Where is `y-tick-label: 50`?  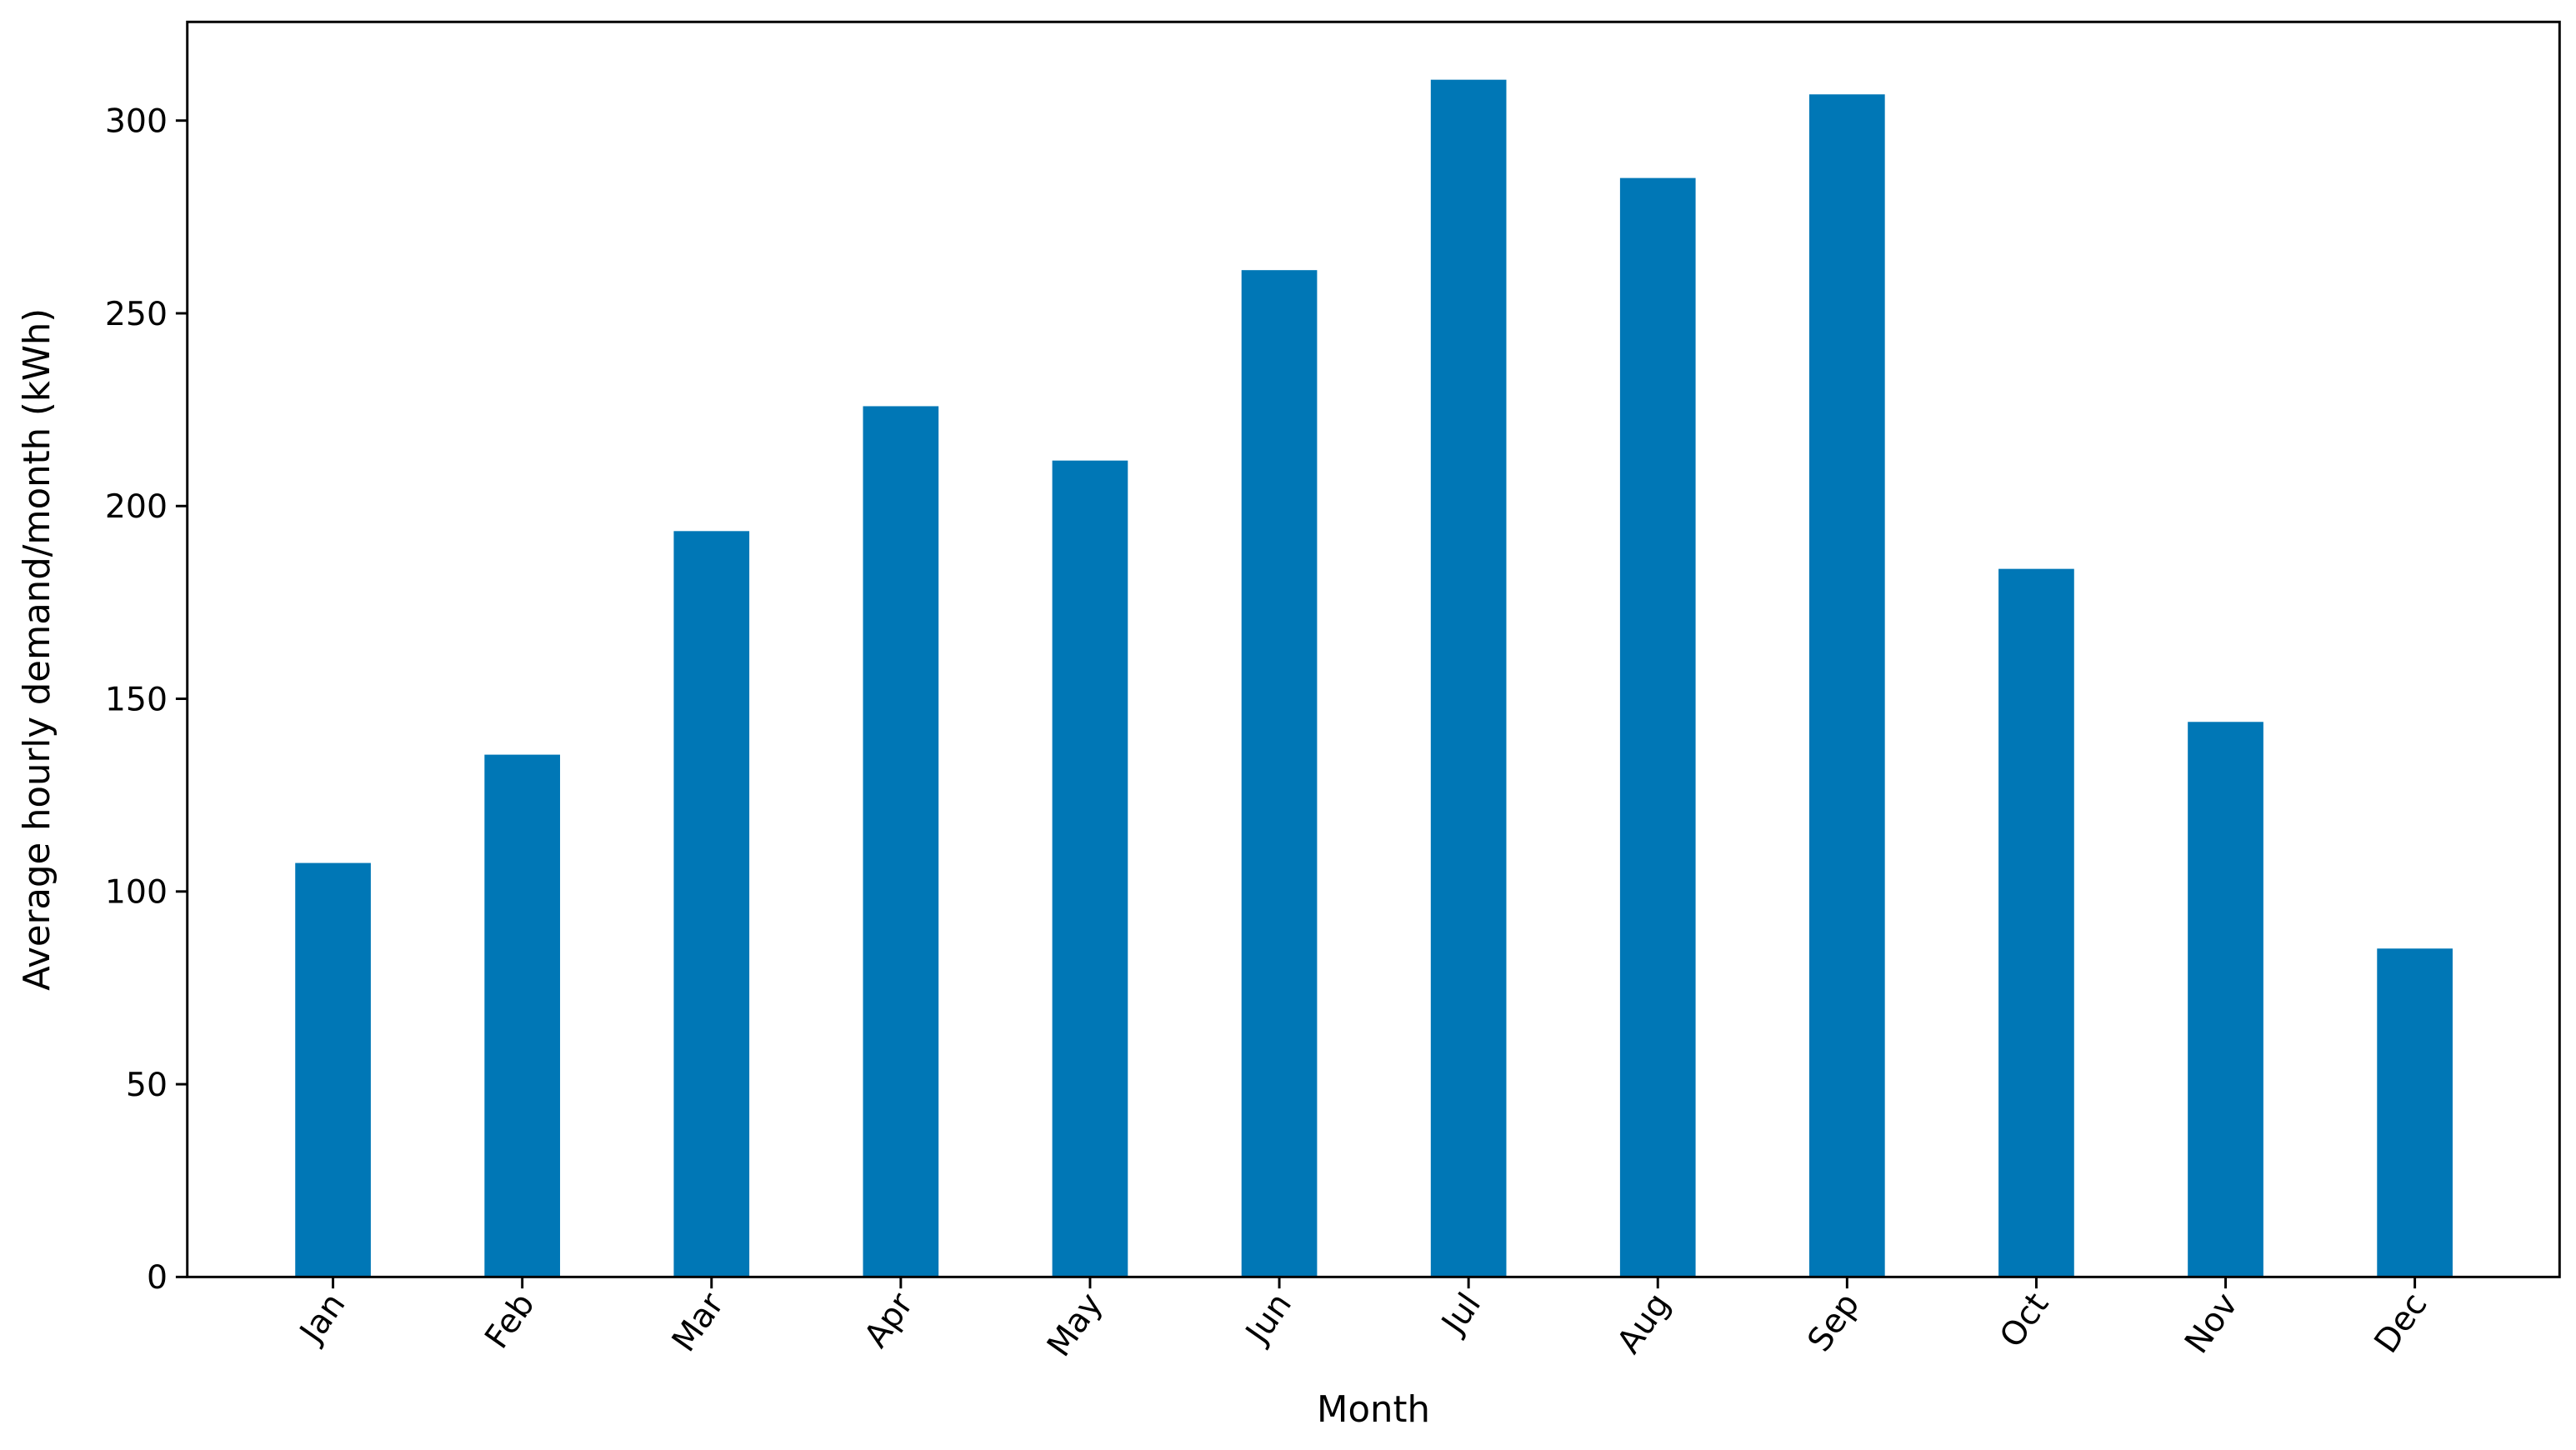 y-tick-label: 50 is located at coordinates (147, 1085).